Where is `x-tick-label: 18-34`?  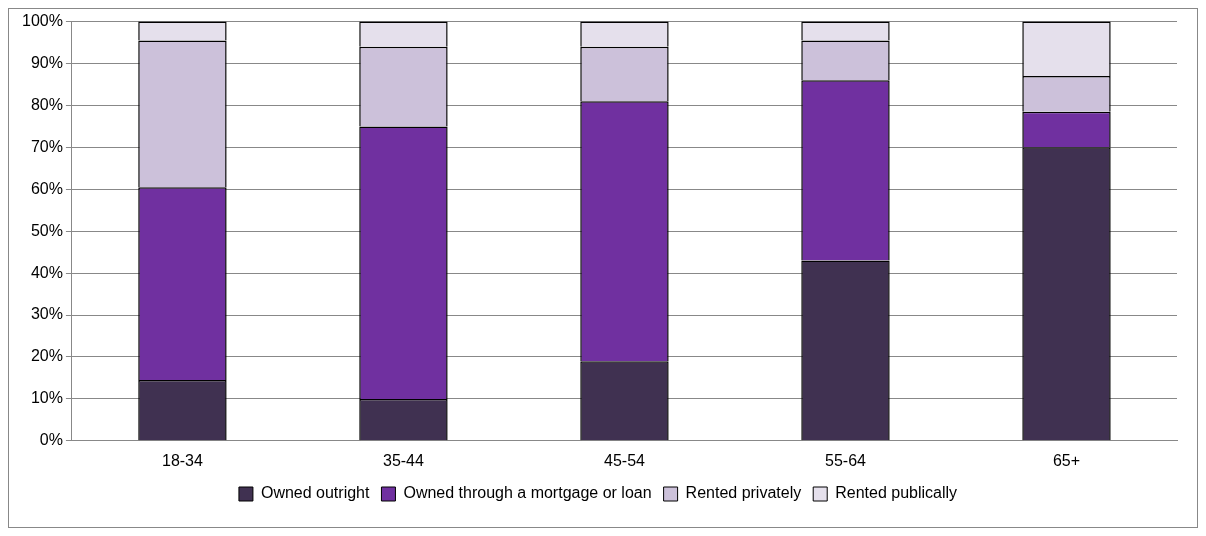 x-tick-label: 18-34 is located at coordinates (182, 460).